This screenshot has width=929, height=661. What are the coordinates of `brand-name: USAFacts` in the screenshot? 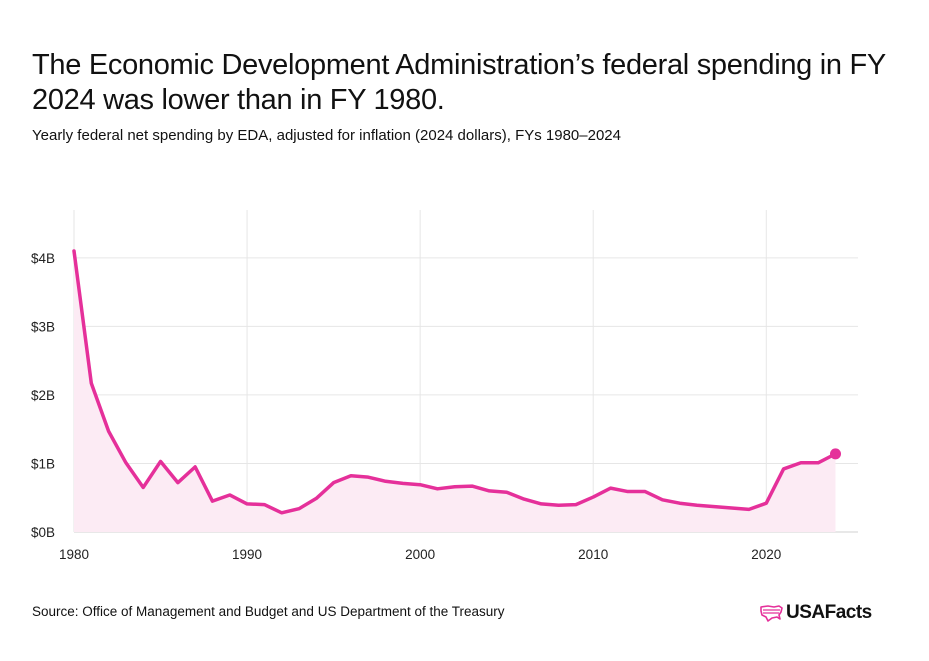 It's located at (829, 612).